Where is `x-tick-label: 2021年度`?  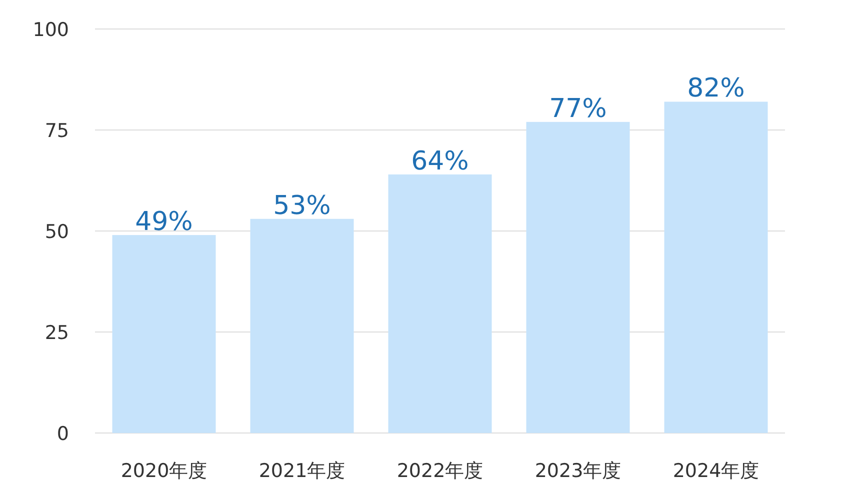 x-tick-label: 2021年度 is located at coordinates (302, 471).